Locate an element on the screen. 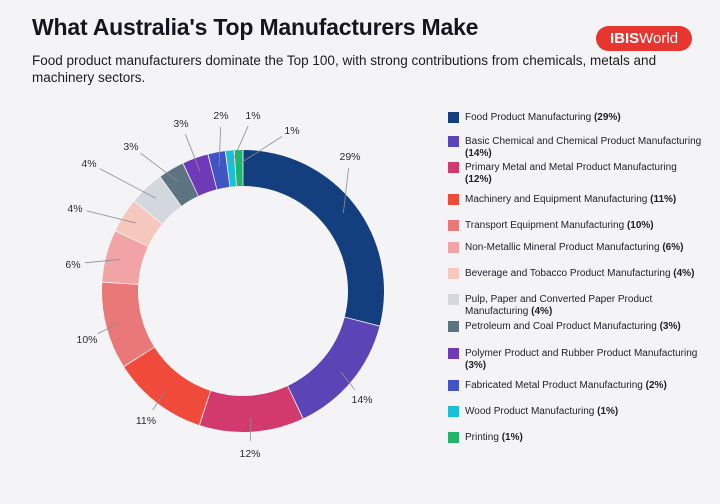  legend-category: Wood Product Manufacturing is located at coordinates (531, 411).